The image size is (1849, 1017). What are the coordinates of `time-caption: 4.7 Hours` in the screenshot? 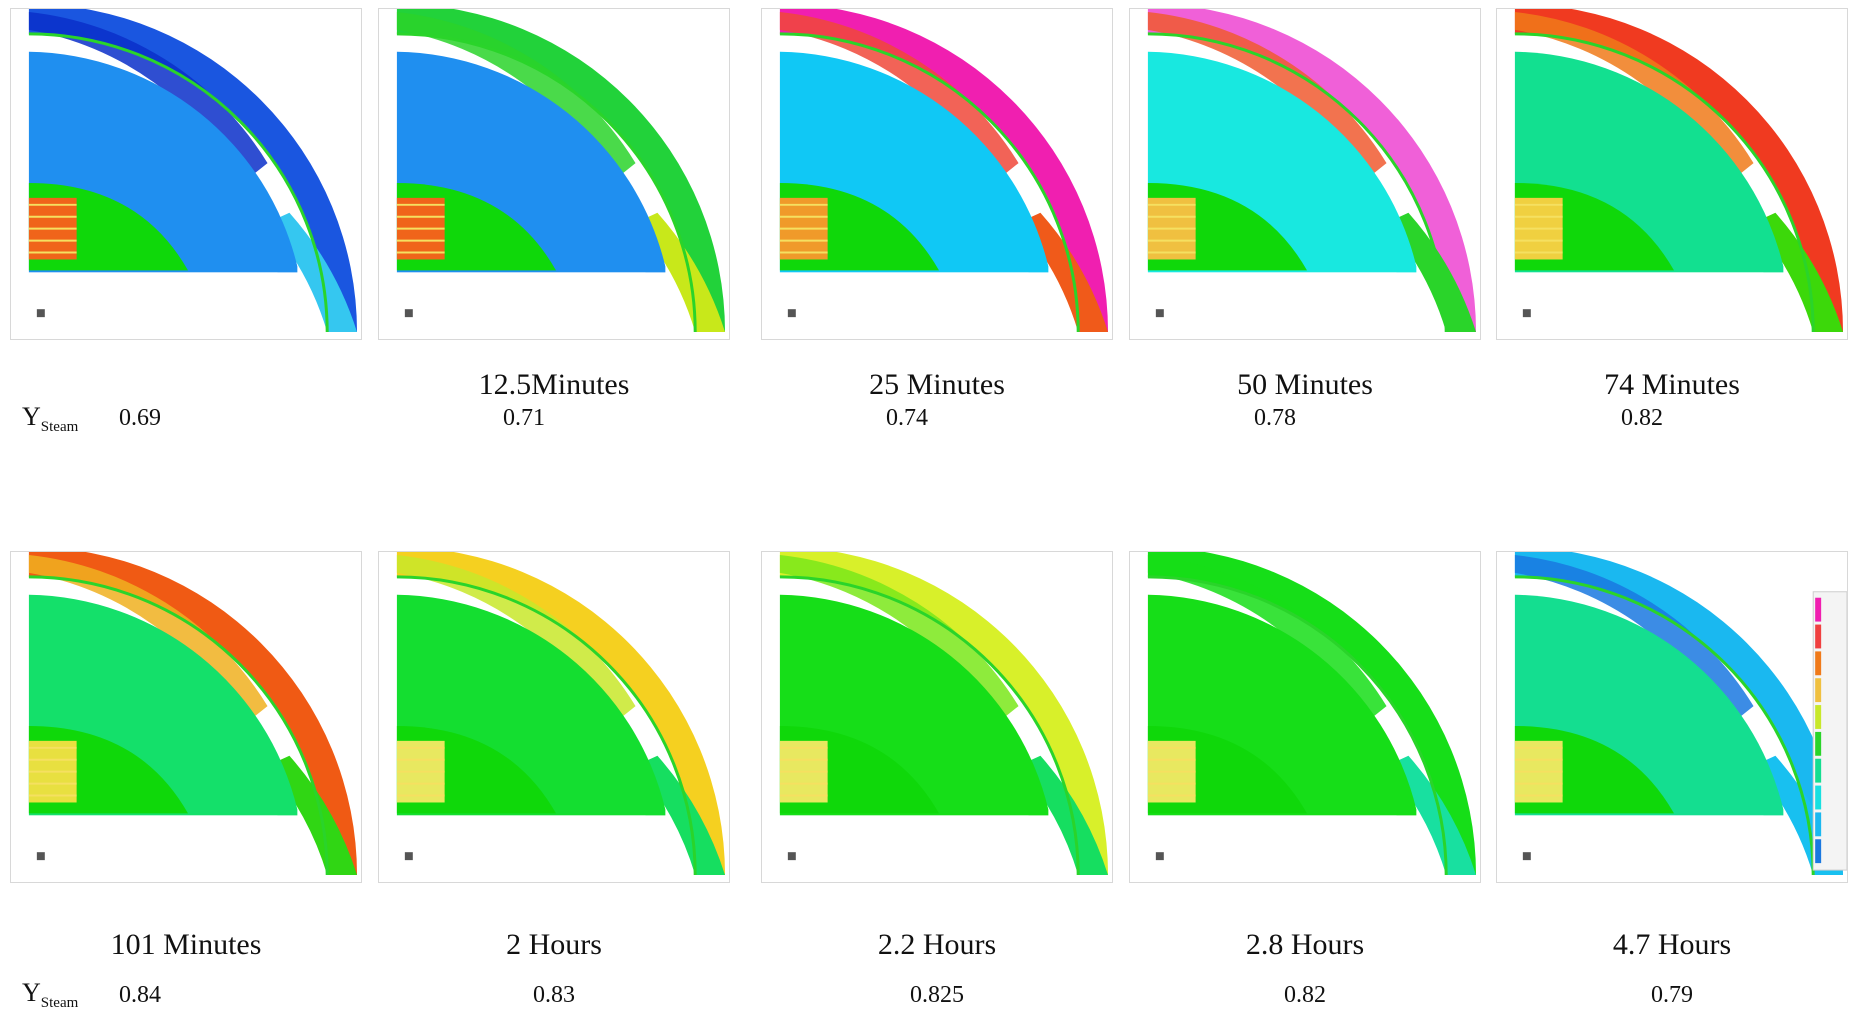 It's located at (1672, 944).